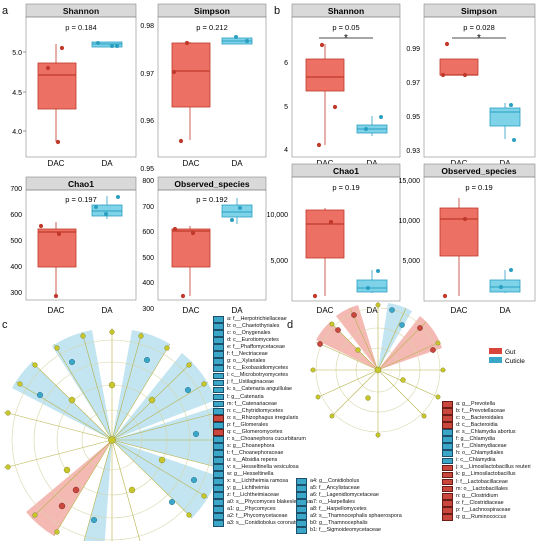  What do you see at coordinates (248, 488) in the screenshot?
I see `legend-text: y: g__Lichtheimia` at bounding box center [248, 488].